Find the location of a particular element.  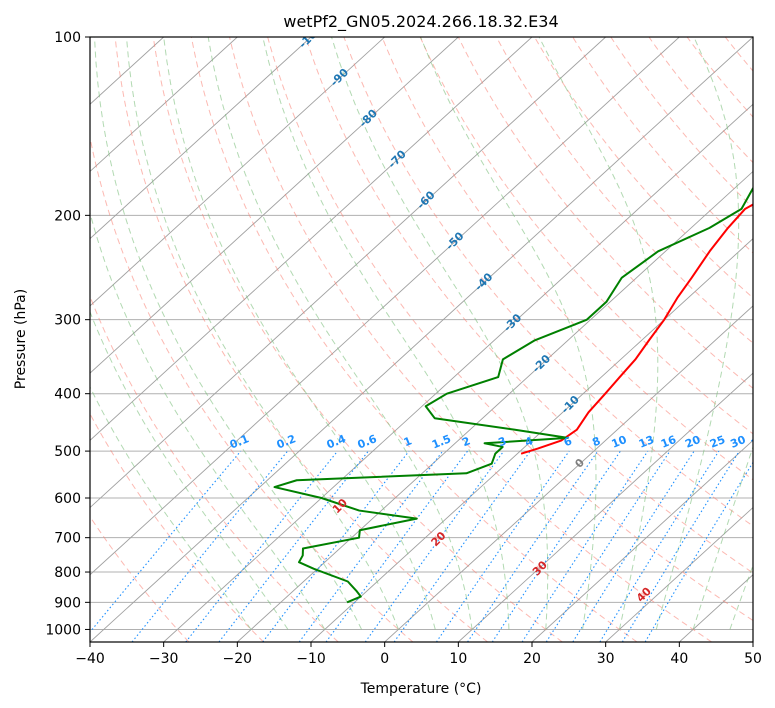

x-tick-label: 30 is located at coordinates (606, 659).